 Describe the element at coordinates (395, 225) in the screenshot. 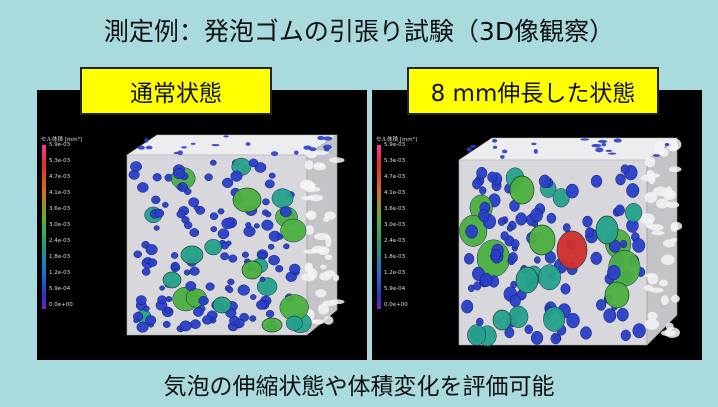

I see `legend-tick: 3.0e-03` at that location.